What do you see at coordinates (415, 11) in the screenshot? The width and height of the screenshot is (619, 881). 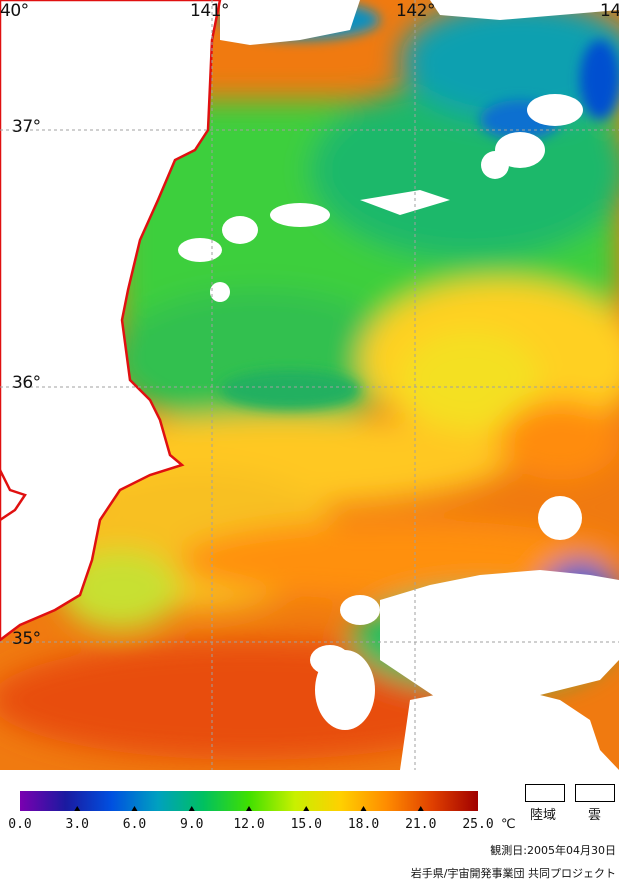 I see `longitude-label-142: 142°` at bounding box center [415, 11].